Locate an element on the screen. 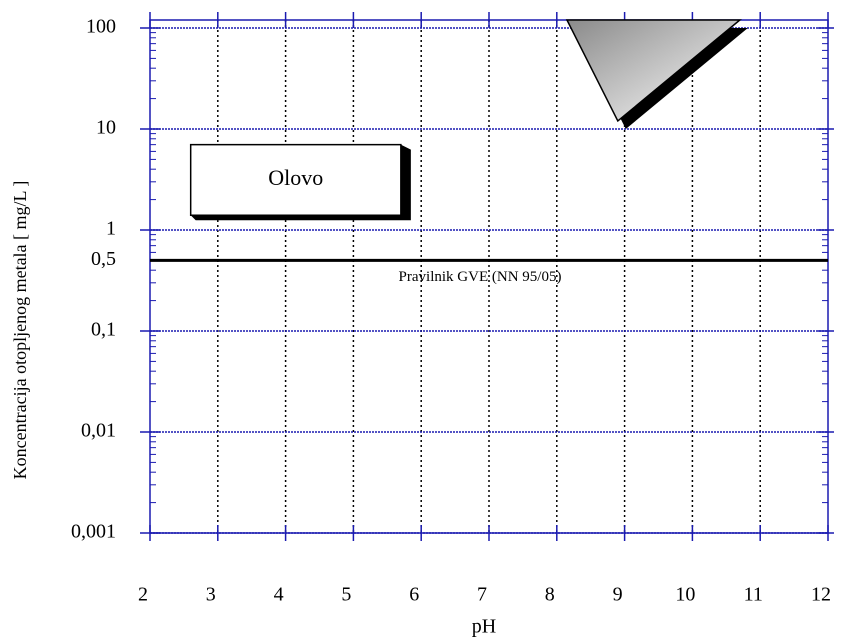  x-tick-label: 7 is located at coordinates (482, 595).